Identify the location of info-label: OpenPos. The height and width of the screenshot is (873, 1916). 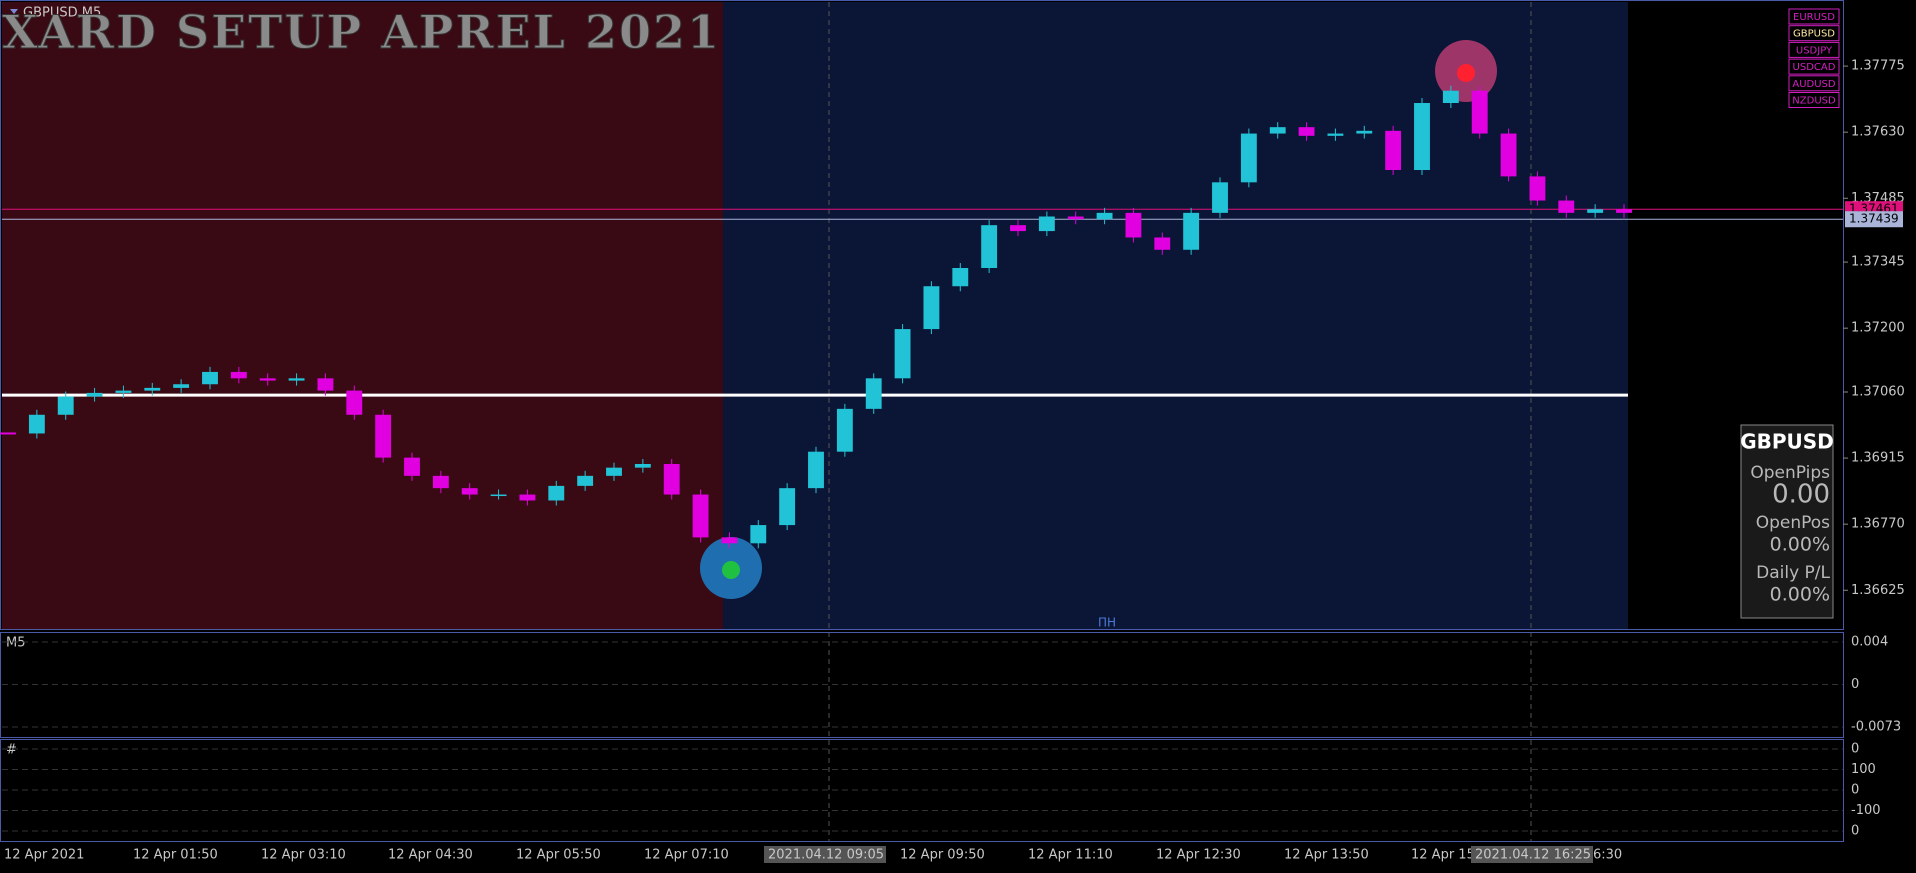
(1793, 523).